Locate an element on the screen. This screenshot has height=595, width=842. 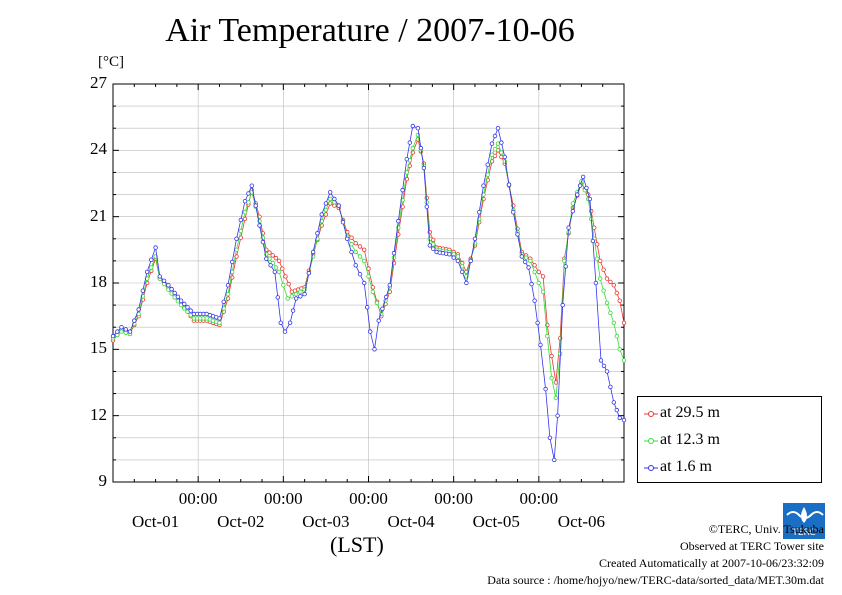
terc-logo: TERC is located at coordinates (804, 521).